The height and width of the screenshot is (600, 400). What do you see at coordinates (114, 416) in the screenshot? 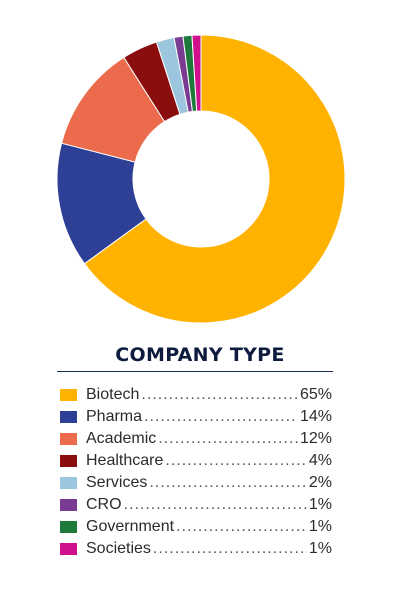
I see `legend-label: Pharma` at bounding box center [114, 416].